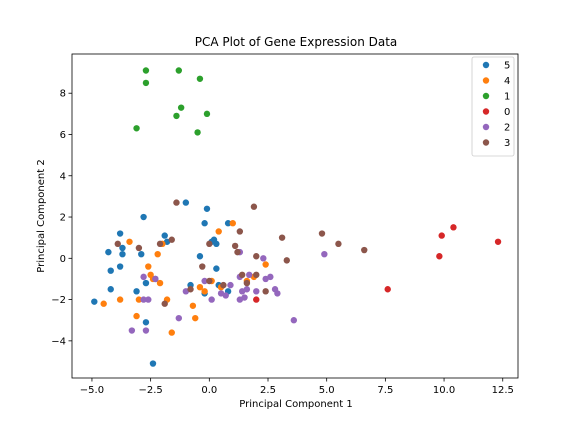  Describe the element at coordinates (507, 81) in the screenshot. I see `legend-label: 4` at that location.